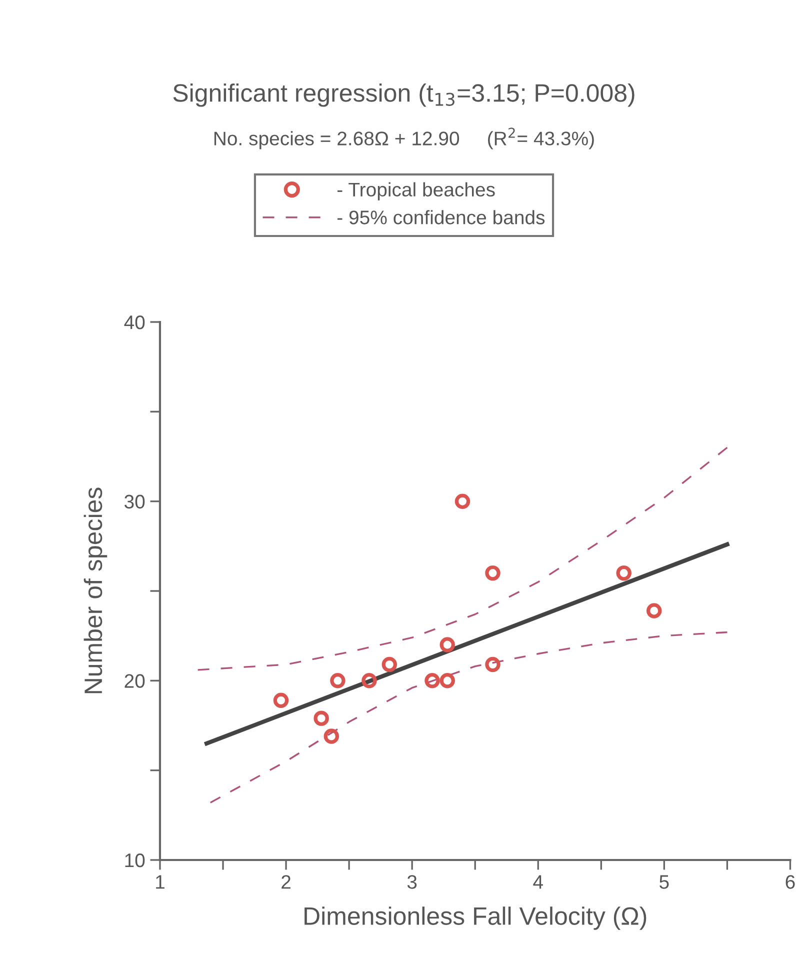  What do you see at coordinates (404, 139) in the screenshot?
I see `chart-subtitle: No. species = 2.68Ω + 12.90 (R$^{2}$= 43.3%)` at bounding box center [404, 139].